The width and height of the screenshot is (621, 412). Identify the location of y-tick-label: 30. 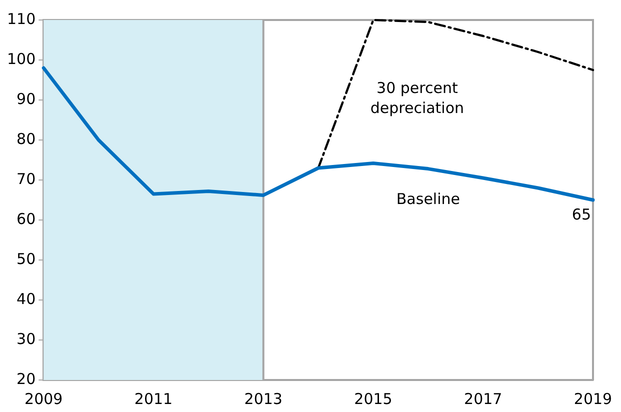
(26, 339).